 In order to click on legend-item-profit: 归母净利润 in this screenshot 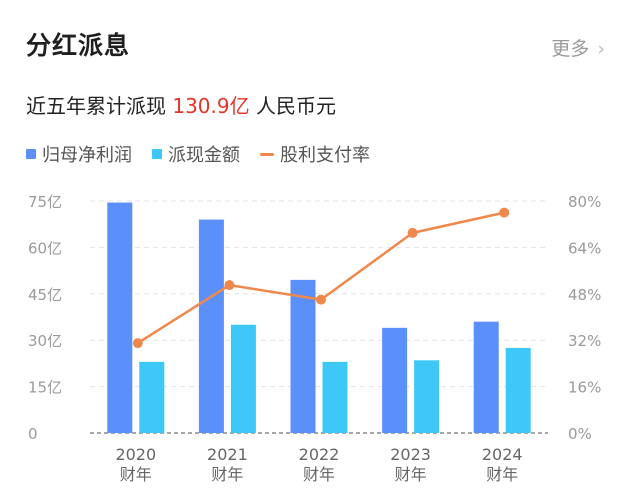, I will do `click(79, 154)`.